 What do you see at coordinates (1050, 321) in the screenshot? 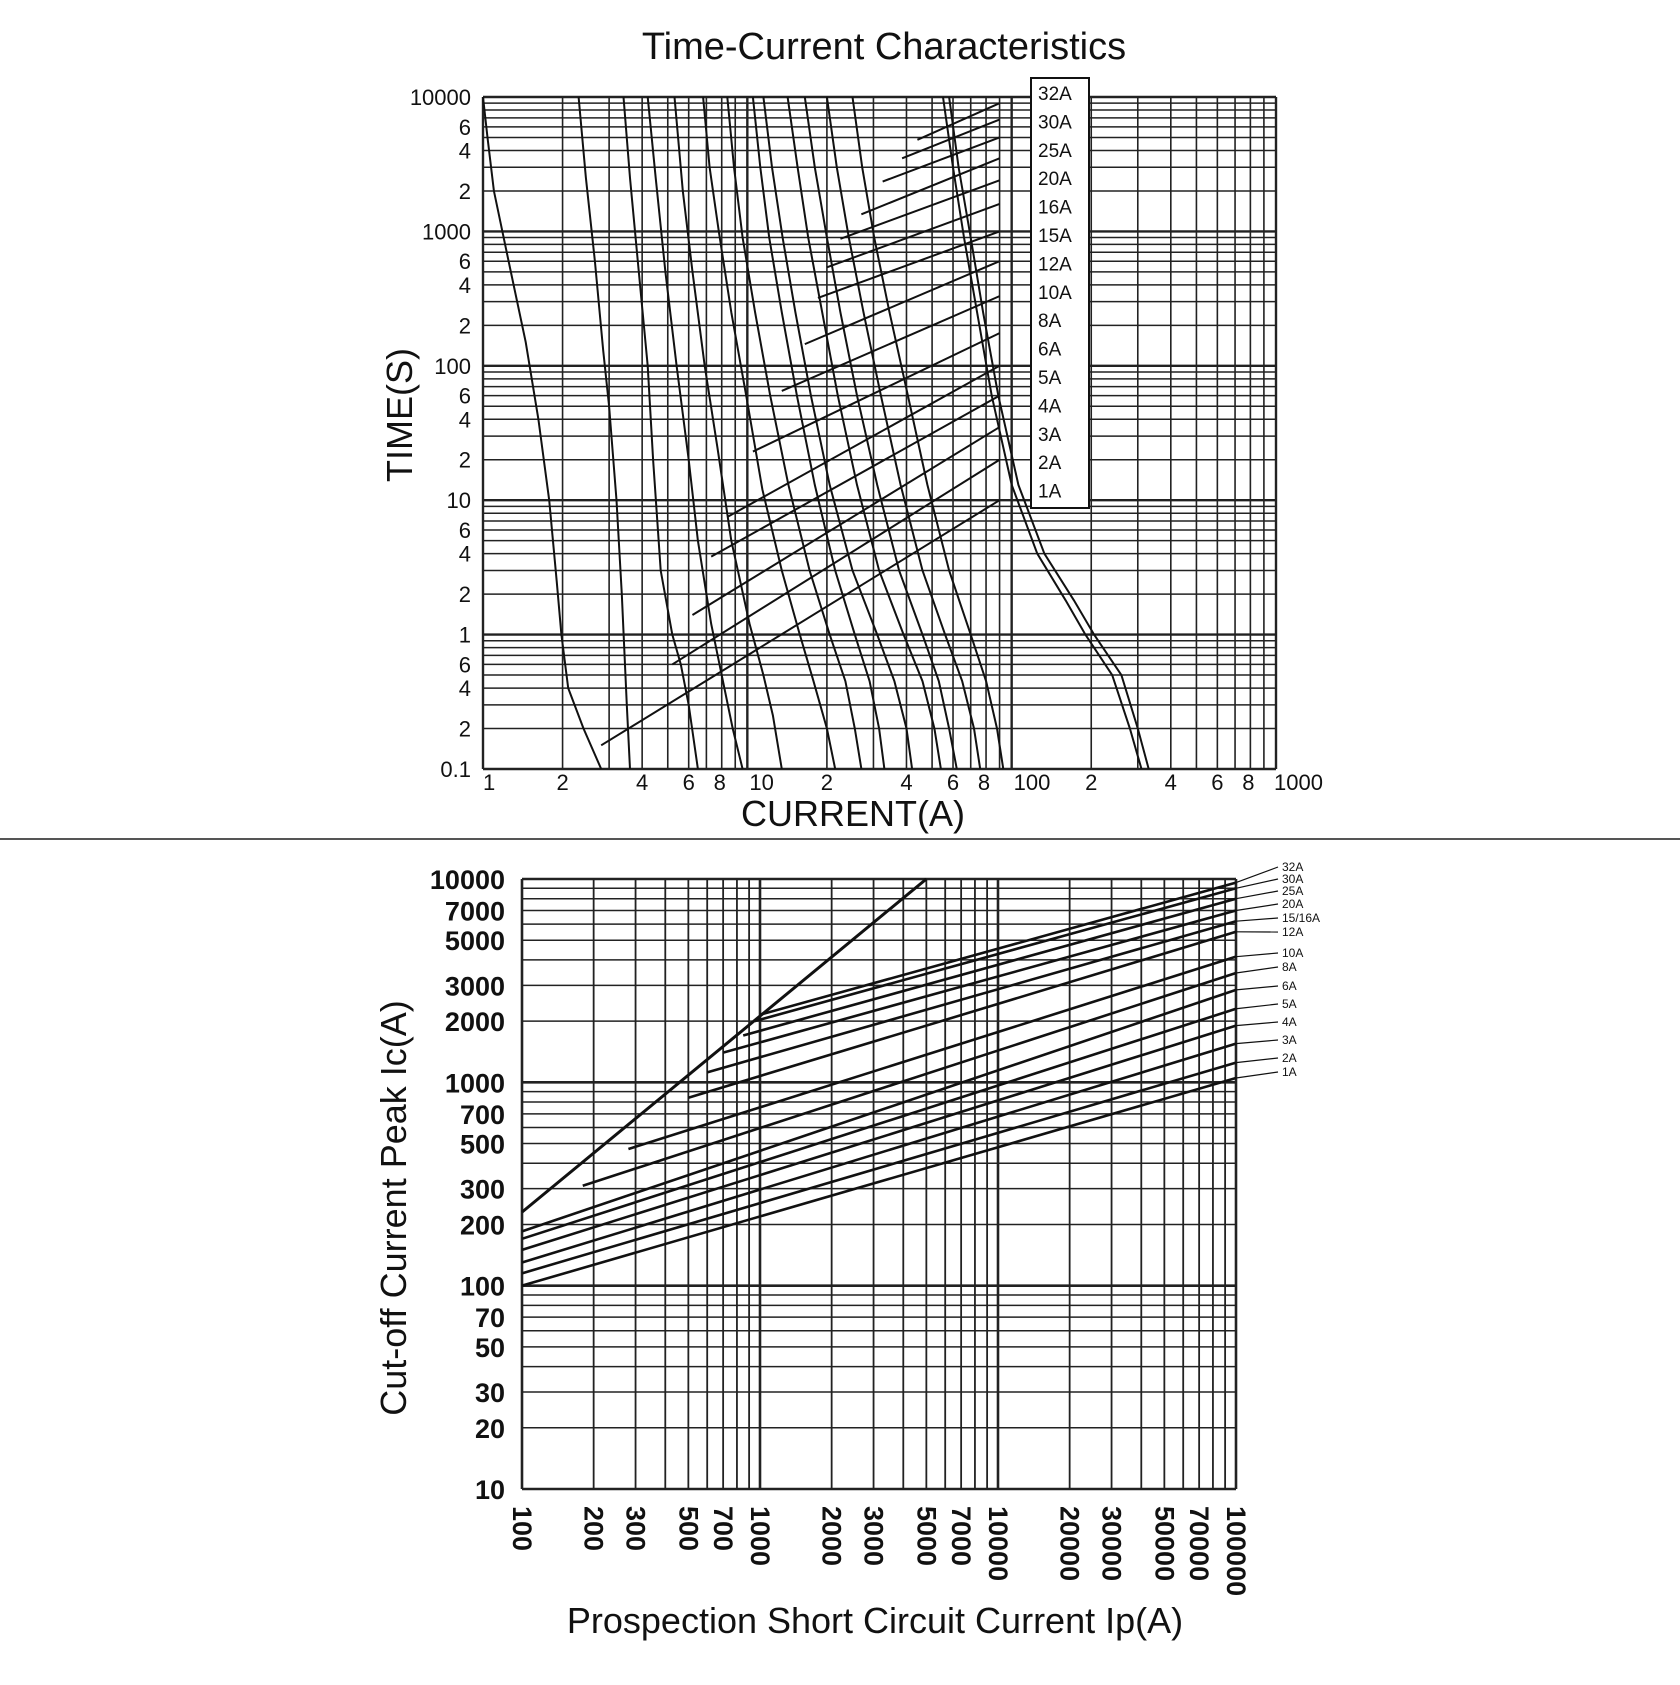
I see `legend-entry: 8A` at bounding box center [1050, 321].